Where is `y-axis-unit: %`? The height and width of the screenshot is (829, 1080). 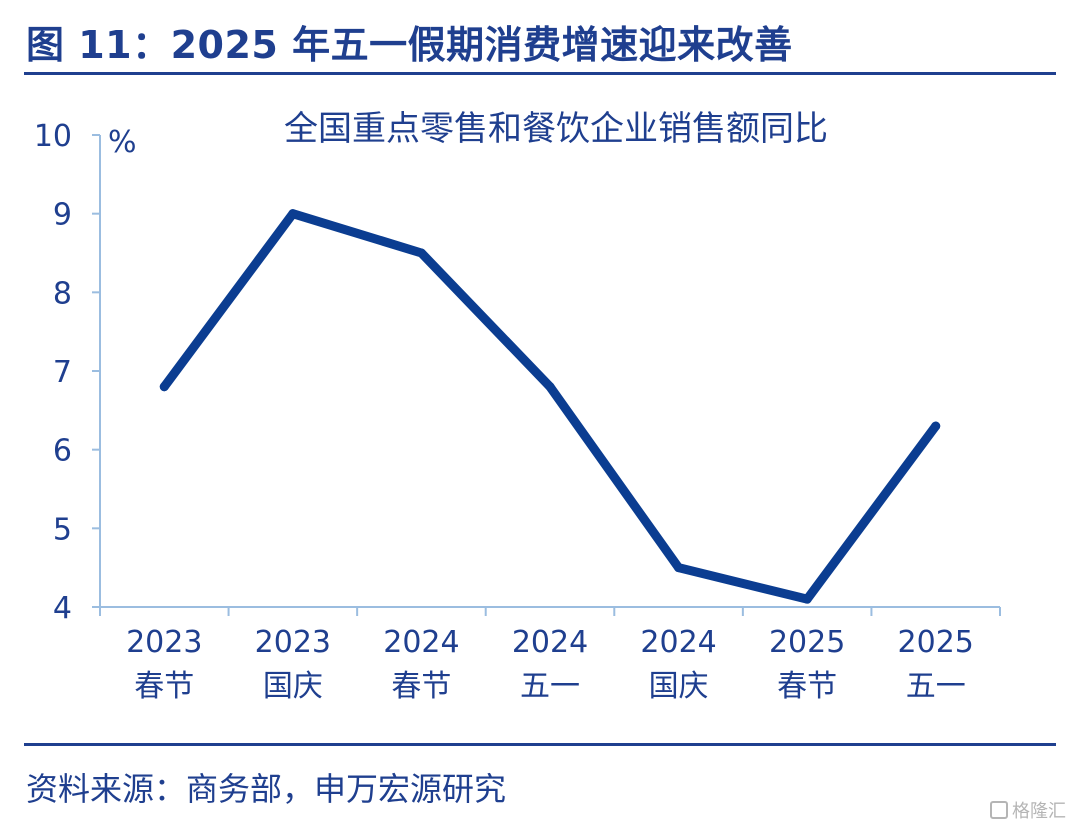 y-axis-unit: % is located at coordinates (122, 142).